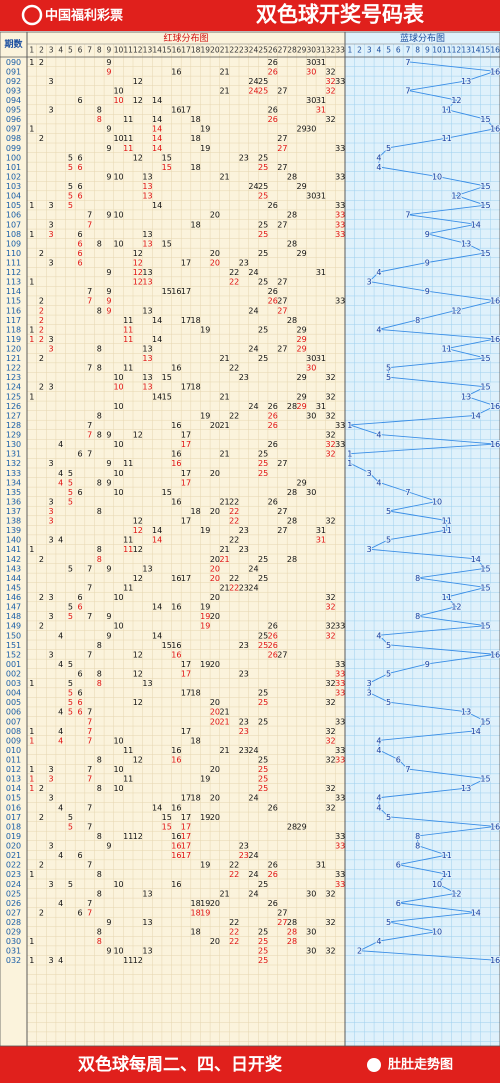 The image size is (500, 1087). I want to click on period-label: 111, so click(13, 262).